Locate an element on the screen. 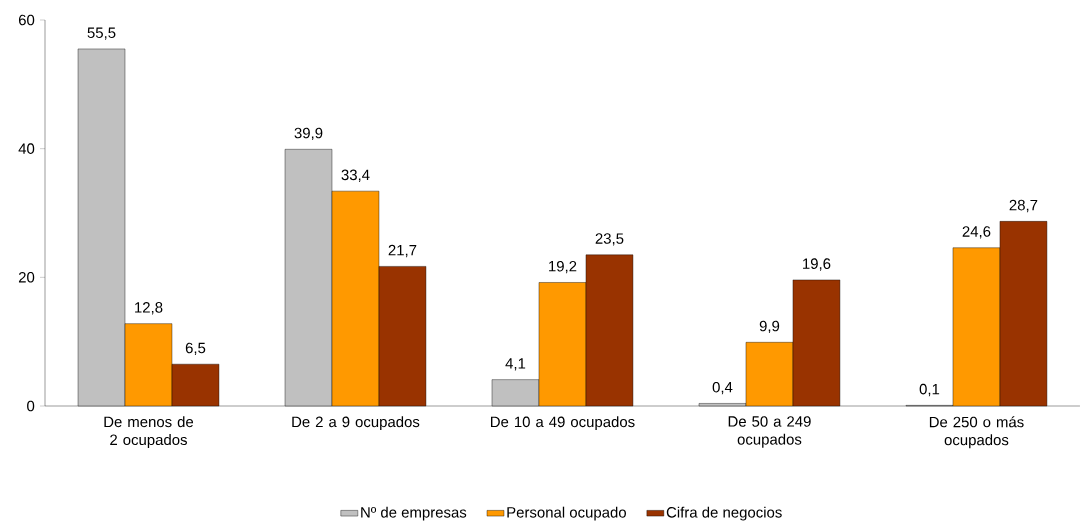 This screenshot has height=526, width=1082. x-tick-label: De 10 a 49 ocupados is located at coordinates (563, 423).